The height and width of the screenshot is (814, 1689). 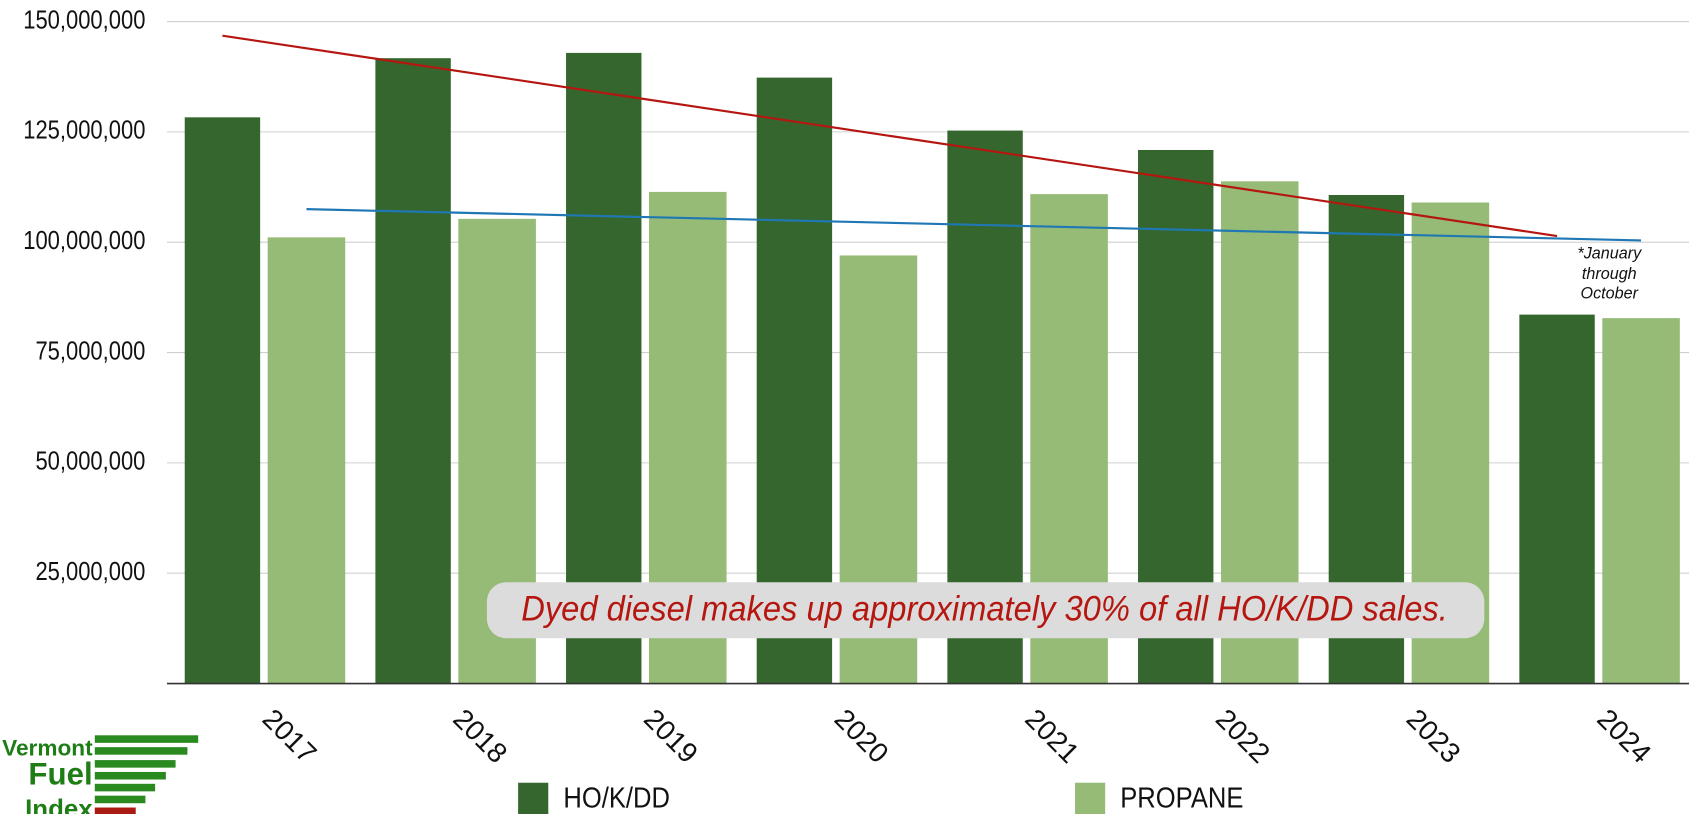 What do you see at coordinates (90, 351) in the screenshot?
I see `y-tick-label: 75,000,000` at bounding box center [90, 351].